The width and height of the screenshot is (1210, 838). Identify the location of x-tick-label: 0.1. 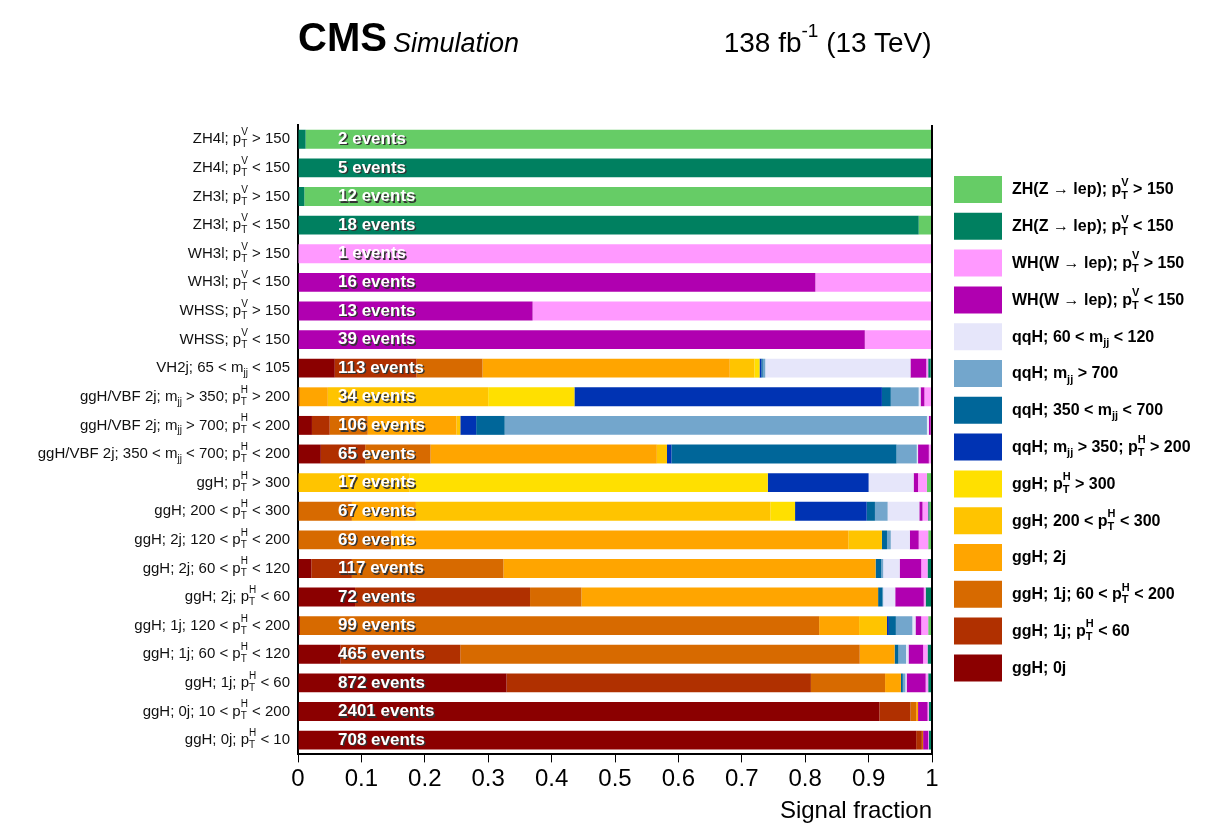
(361, 778).